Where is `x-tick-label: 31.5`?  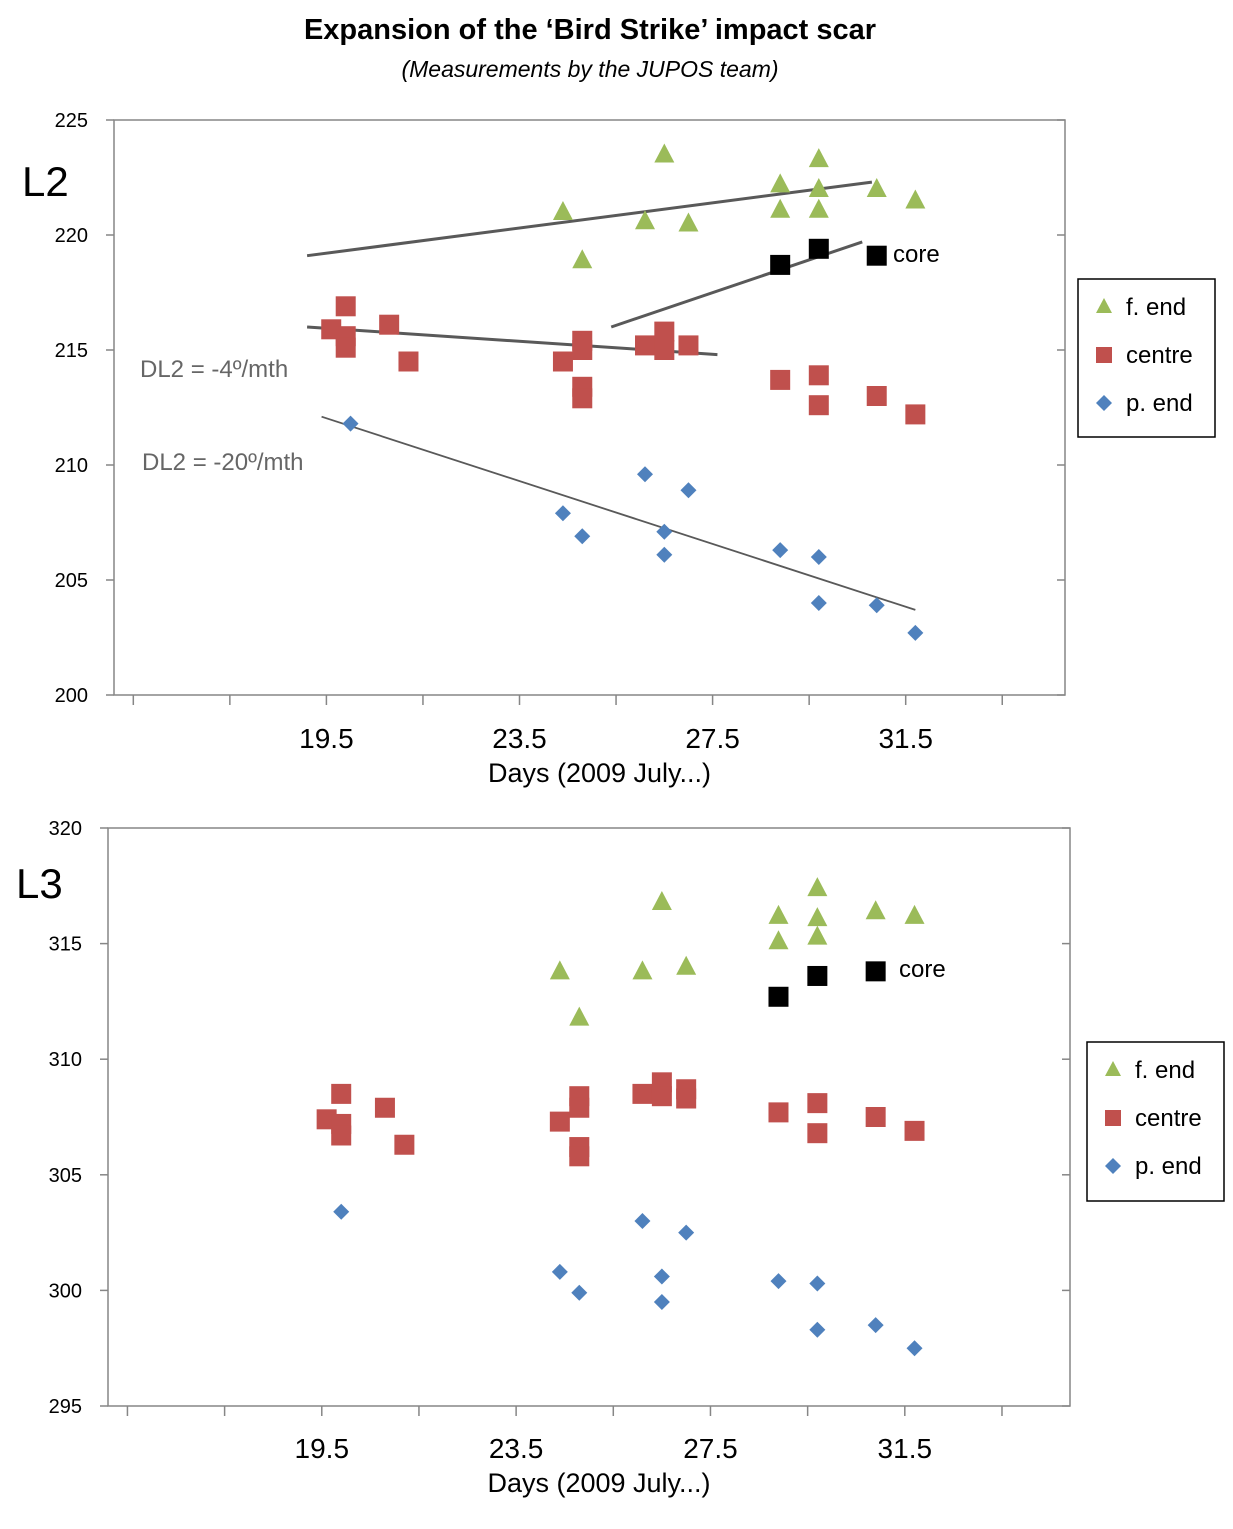
x-tick-label: 31.5 is located at coordinates (905, 738).